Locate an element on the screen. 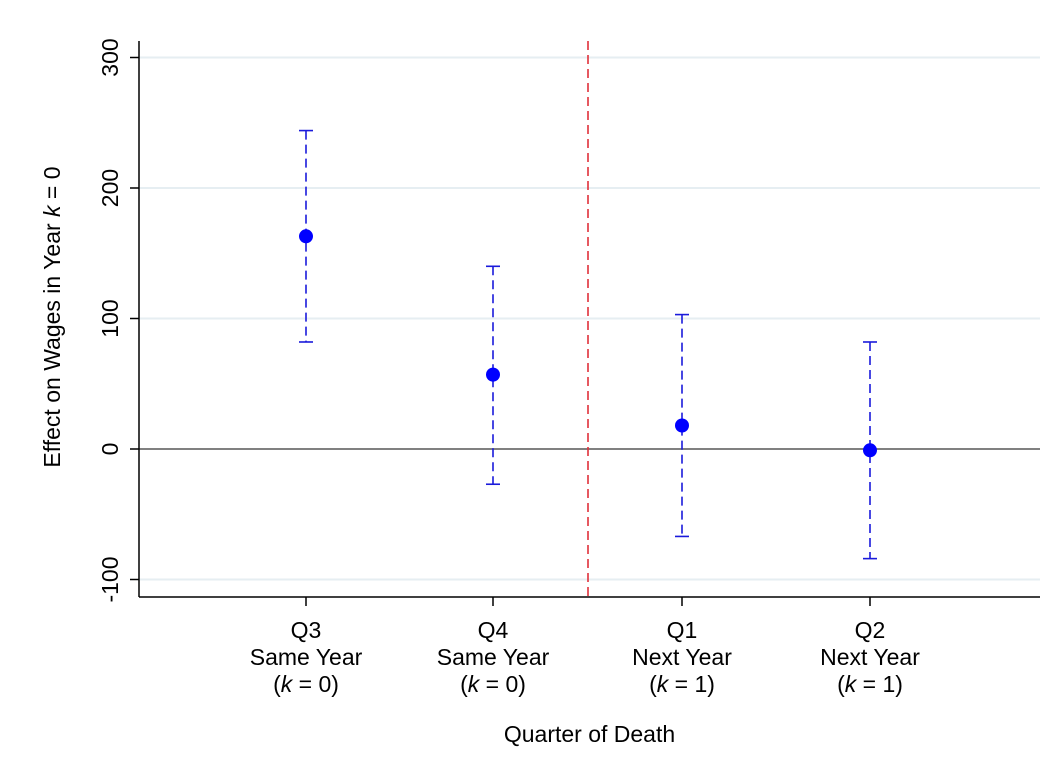 This screenshot has width=1052, height=776. x-tick-label-quarter: Q4 is located at coordinates (493, 630).